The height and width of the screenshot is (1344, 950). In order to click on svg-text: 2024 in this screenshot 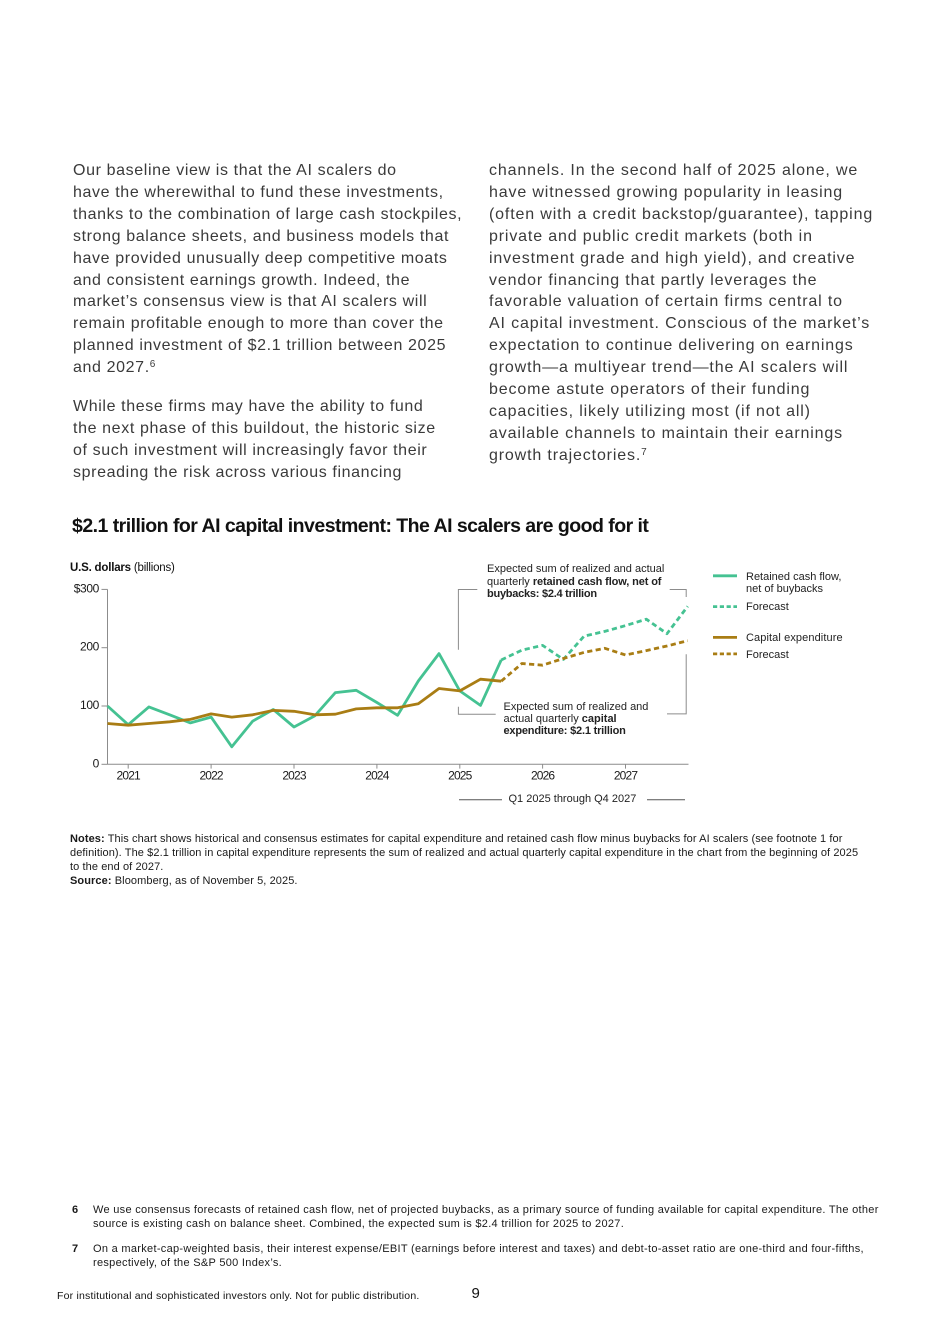, I will do `click(377, 776)`.